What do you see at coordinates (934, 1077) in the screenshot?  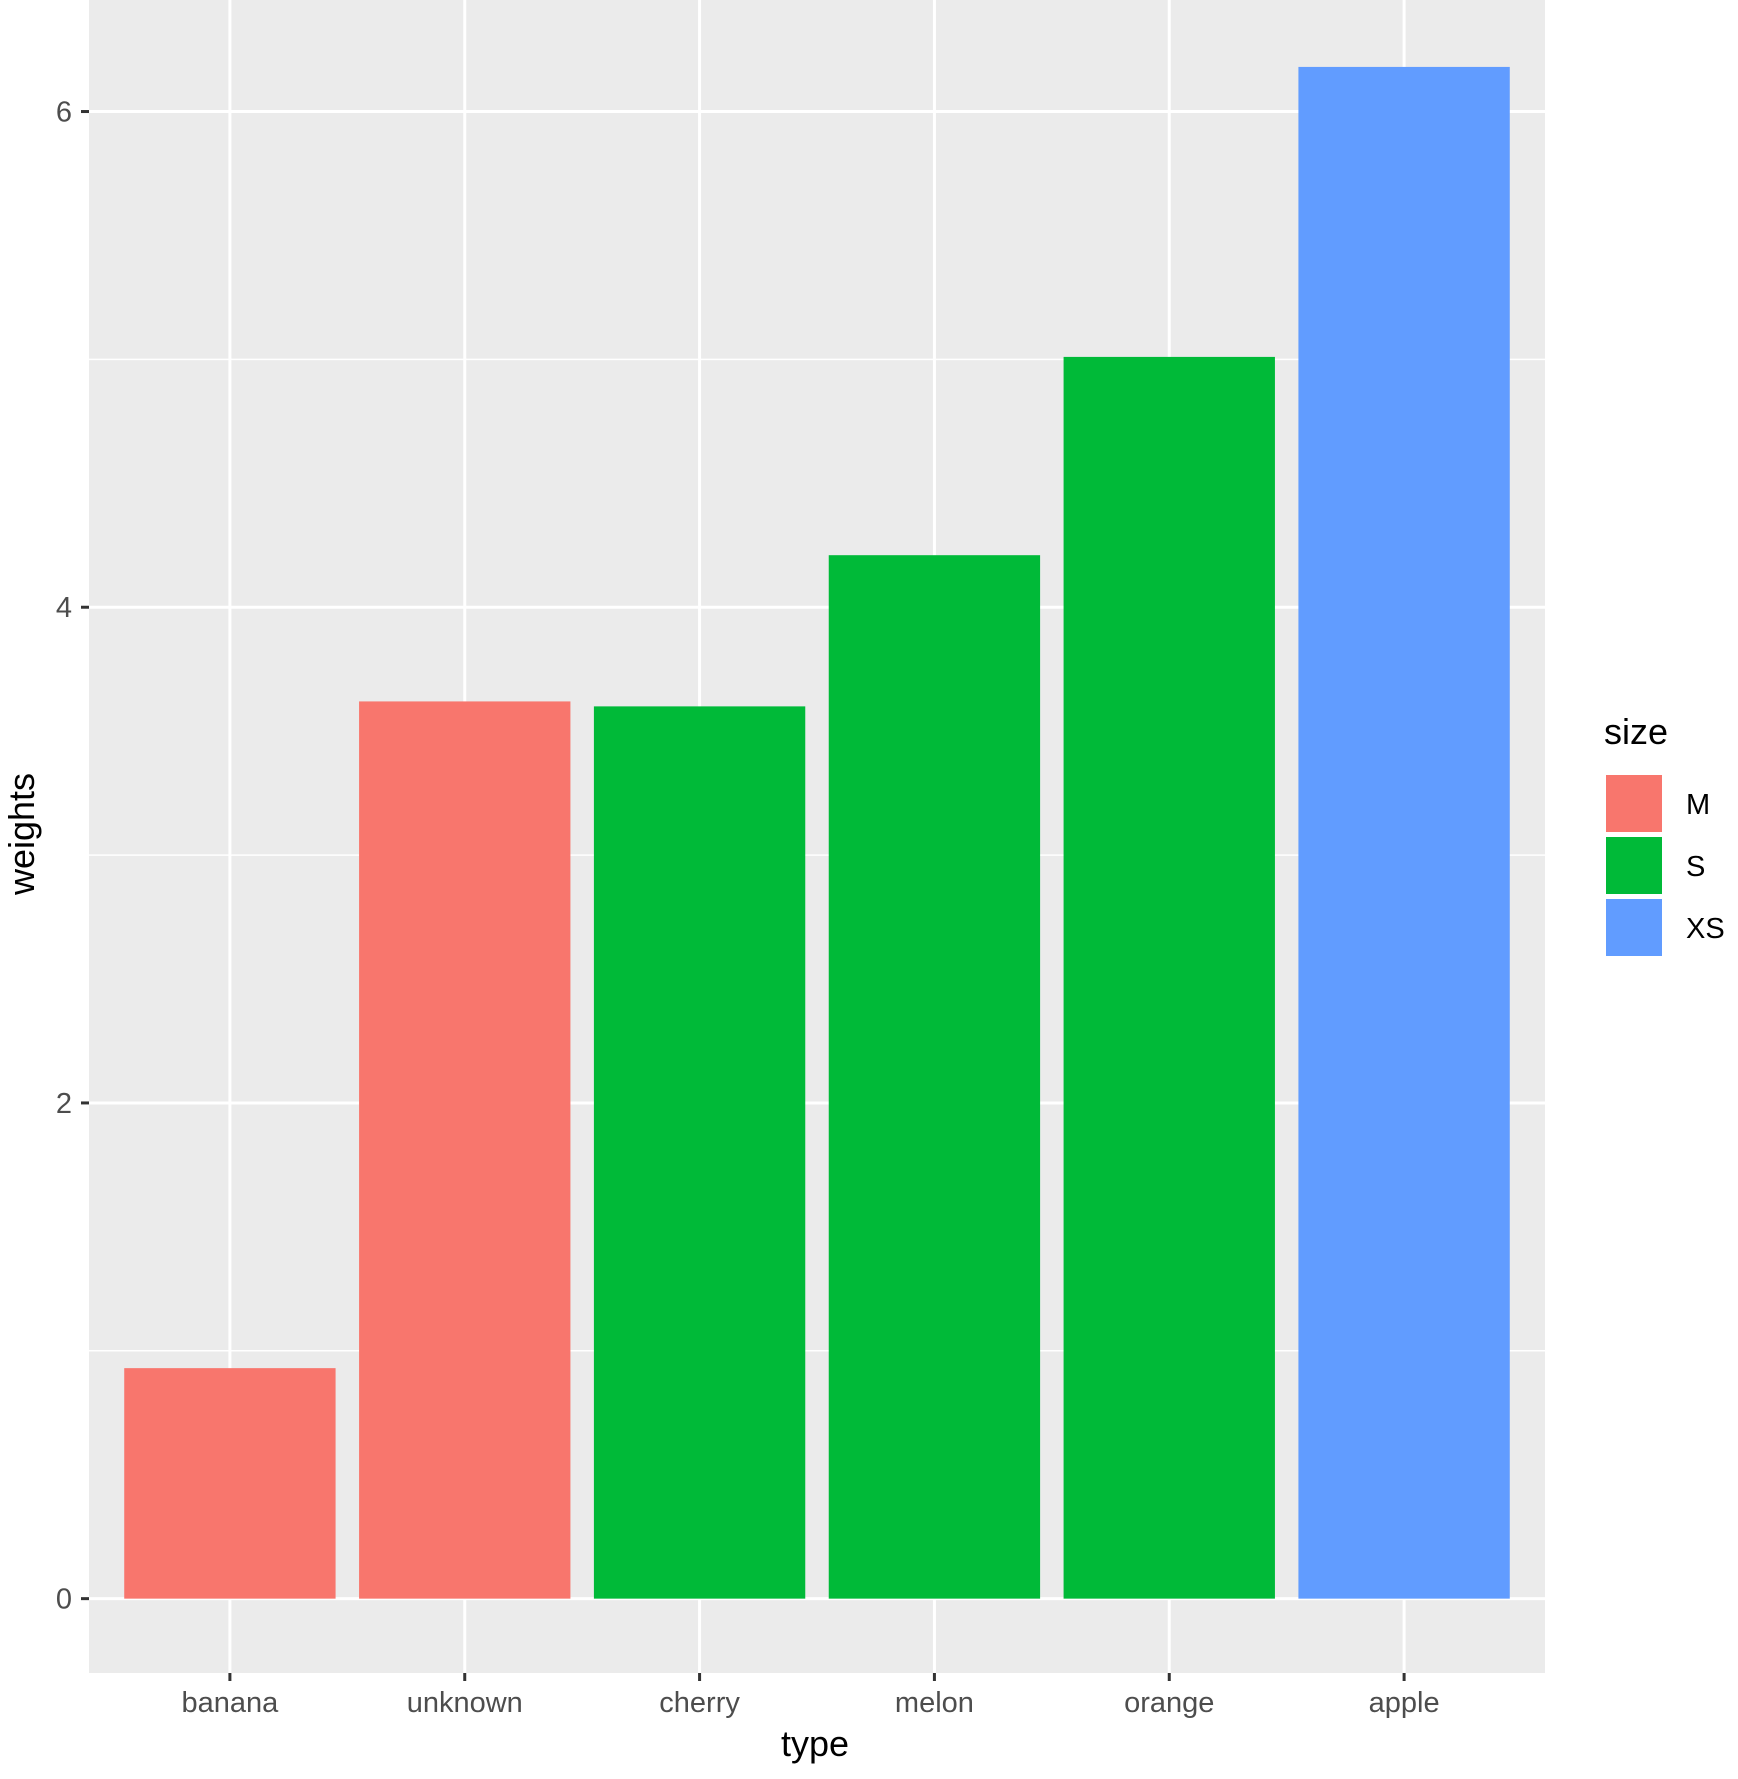 I see `bar-melon` at bounding box center [934, 1077].